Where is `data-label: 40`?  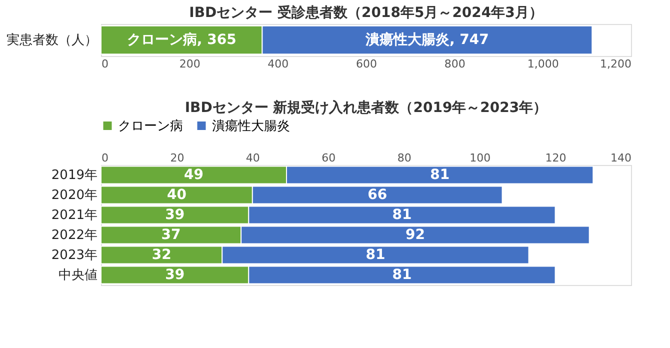
data-label: 40 is located at coordinates (176, 195).